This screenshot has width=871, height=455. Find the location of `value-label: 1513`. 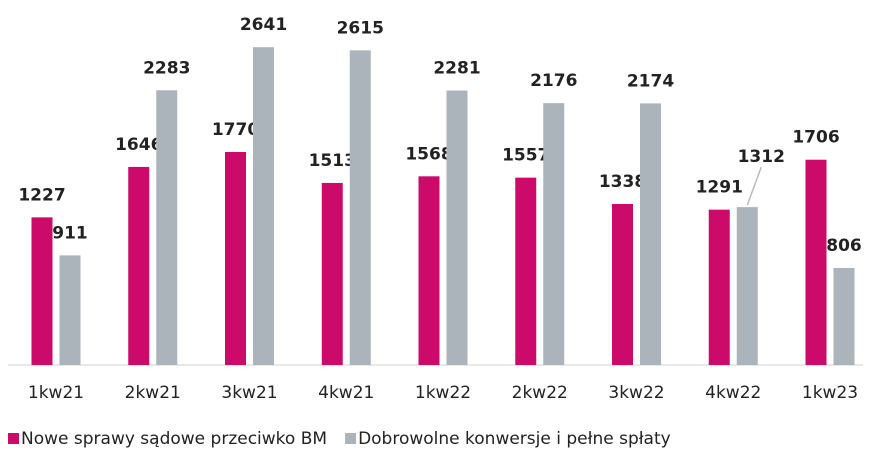

value-label: 1513 is located at coordinates (332, 161).